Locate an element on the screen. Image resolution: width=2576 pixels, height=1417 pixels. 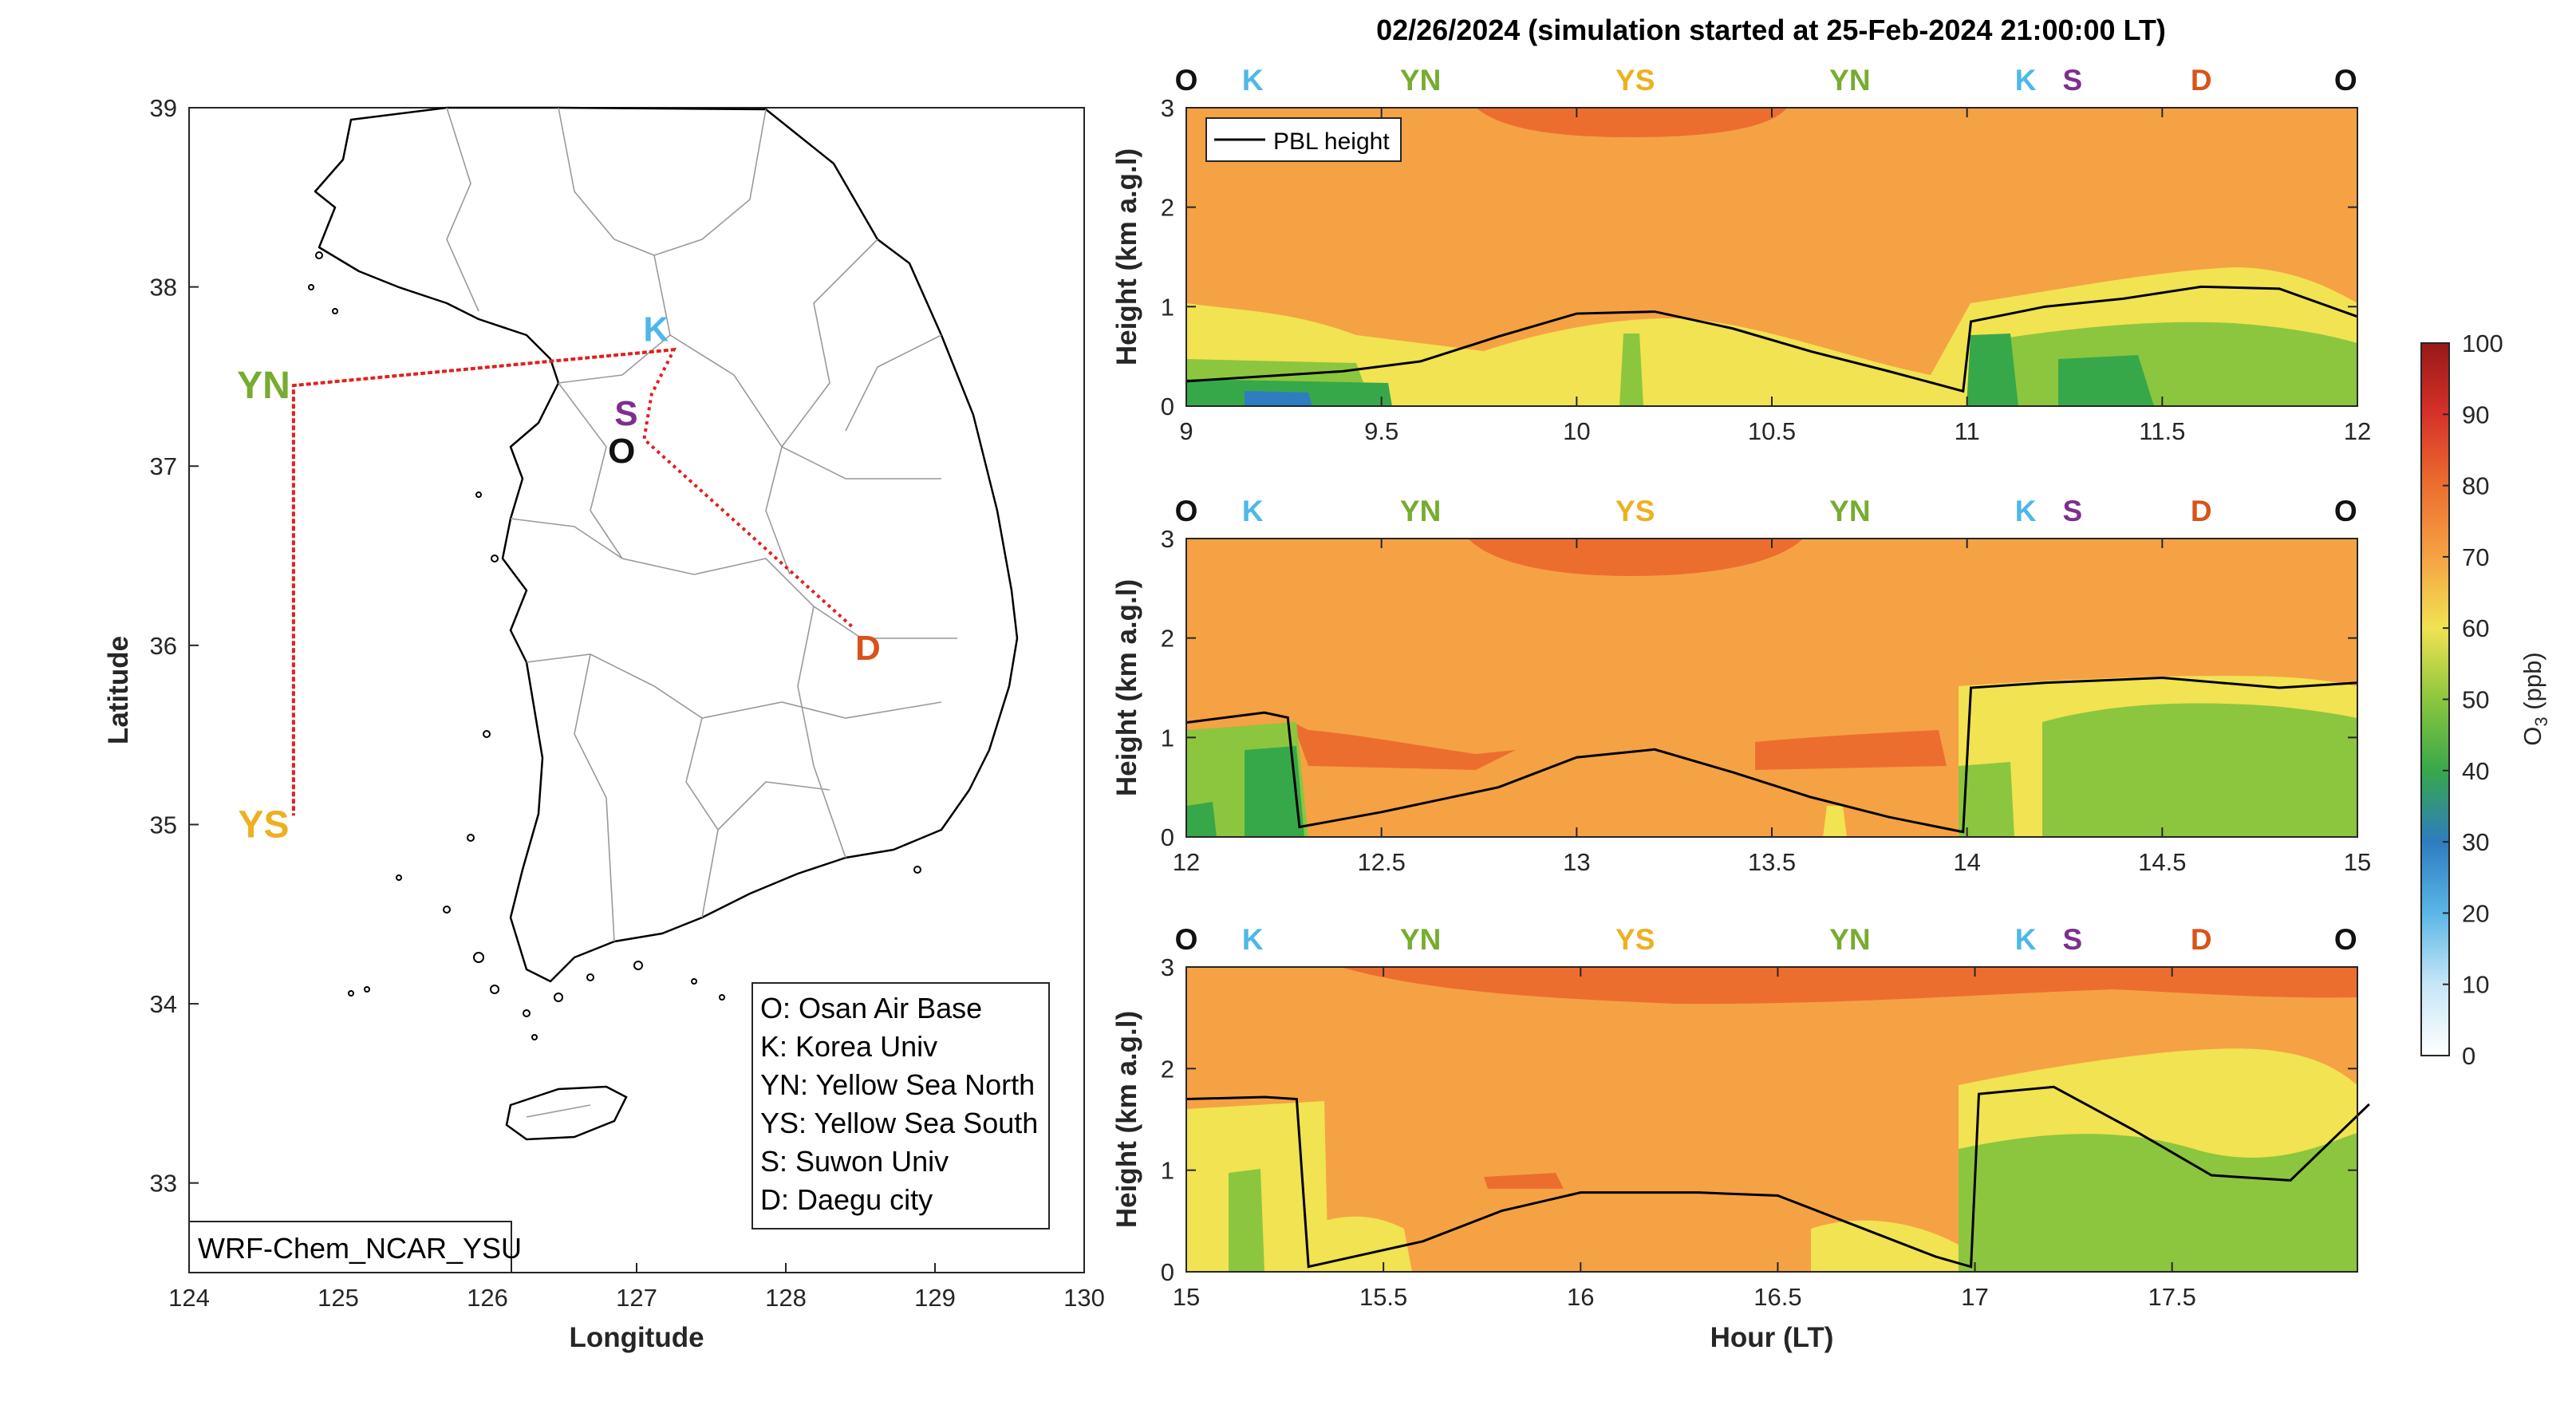
panel-3-frame is located at coordinates (1772, 1120).